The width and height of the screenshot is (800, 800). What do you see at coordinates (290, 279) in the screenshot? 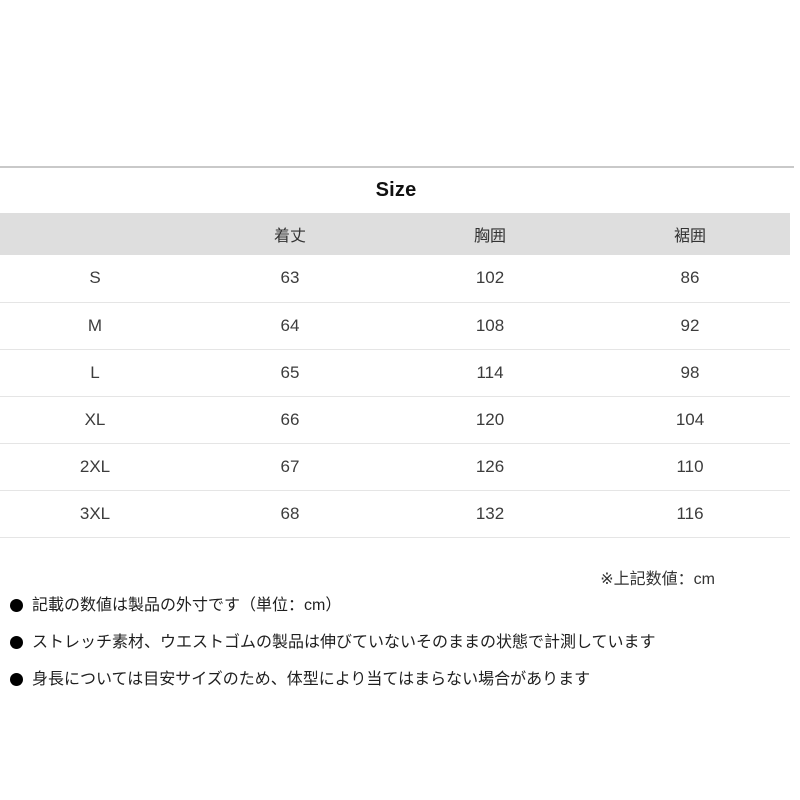
I see `value-cell: 63` at bounding box center [290, 279].